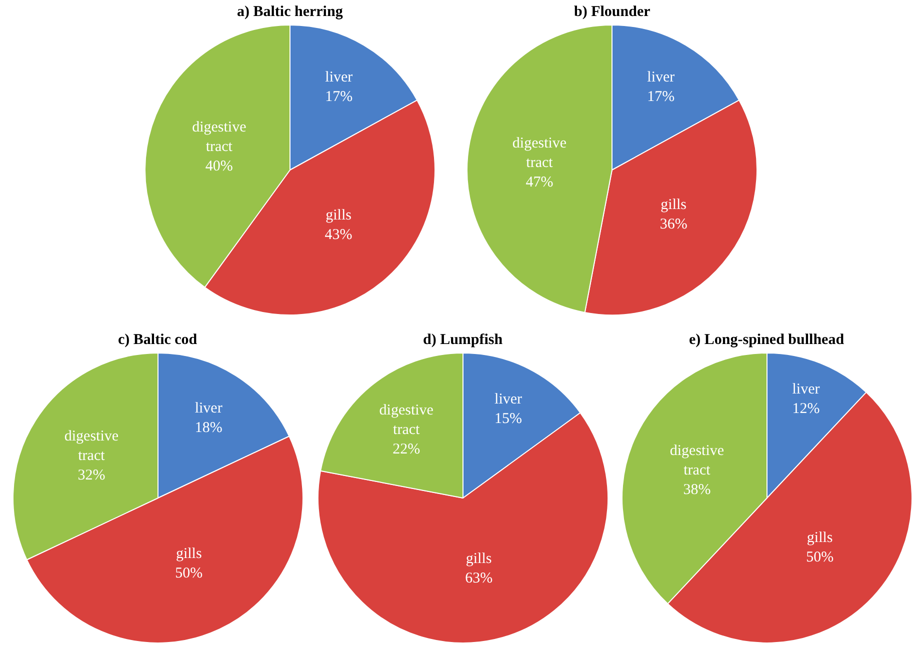  I want to click on data-label: 40%, so click(219, 166).